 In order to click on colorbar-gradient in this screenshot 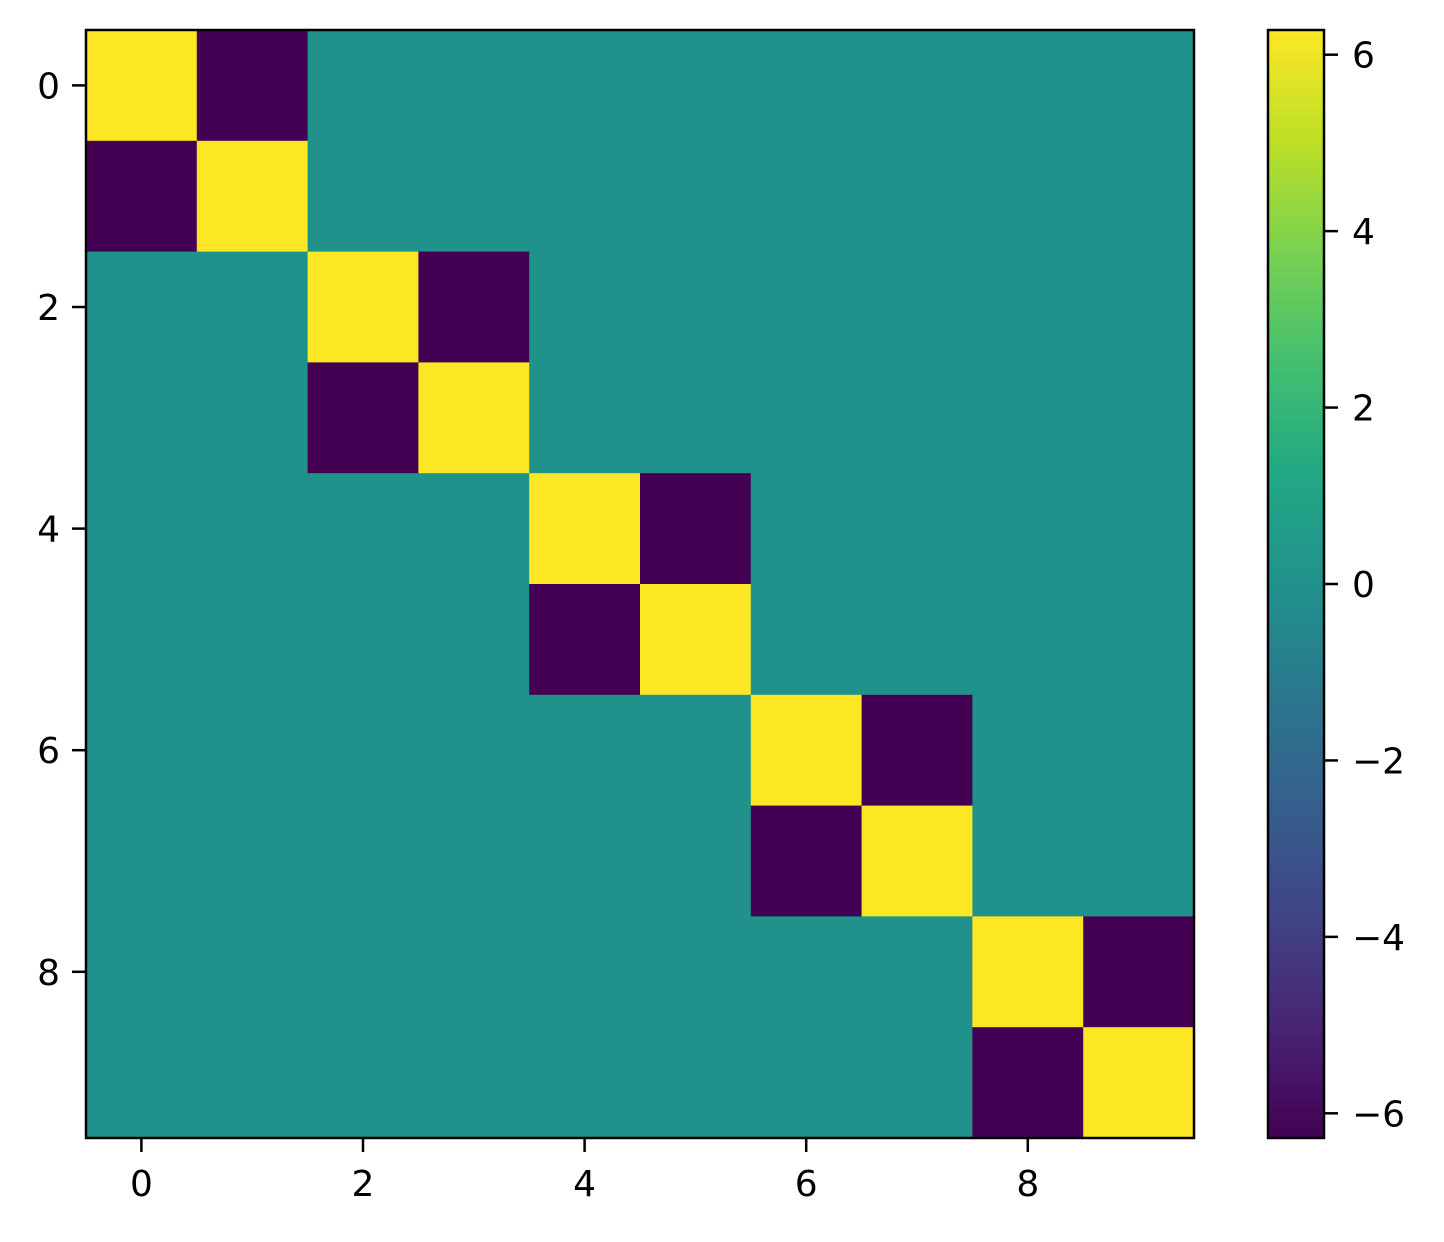, I will do `click(1296, 584)`.